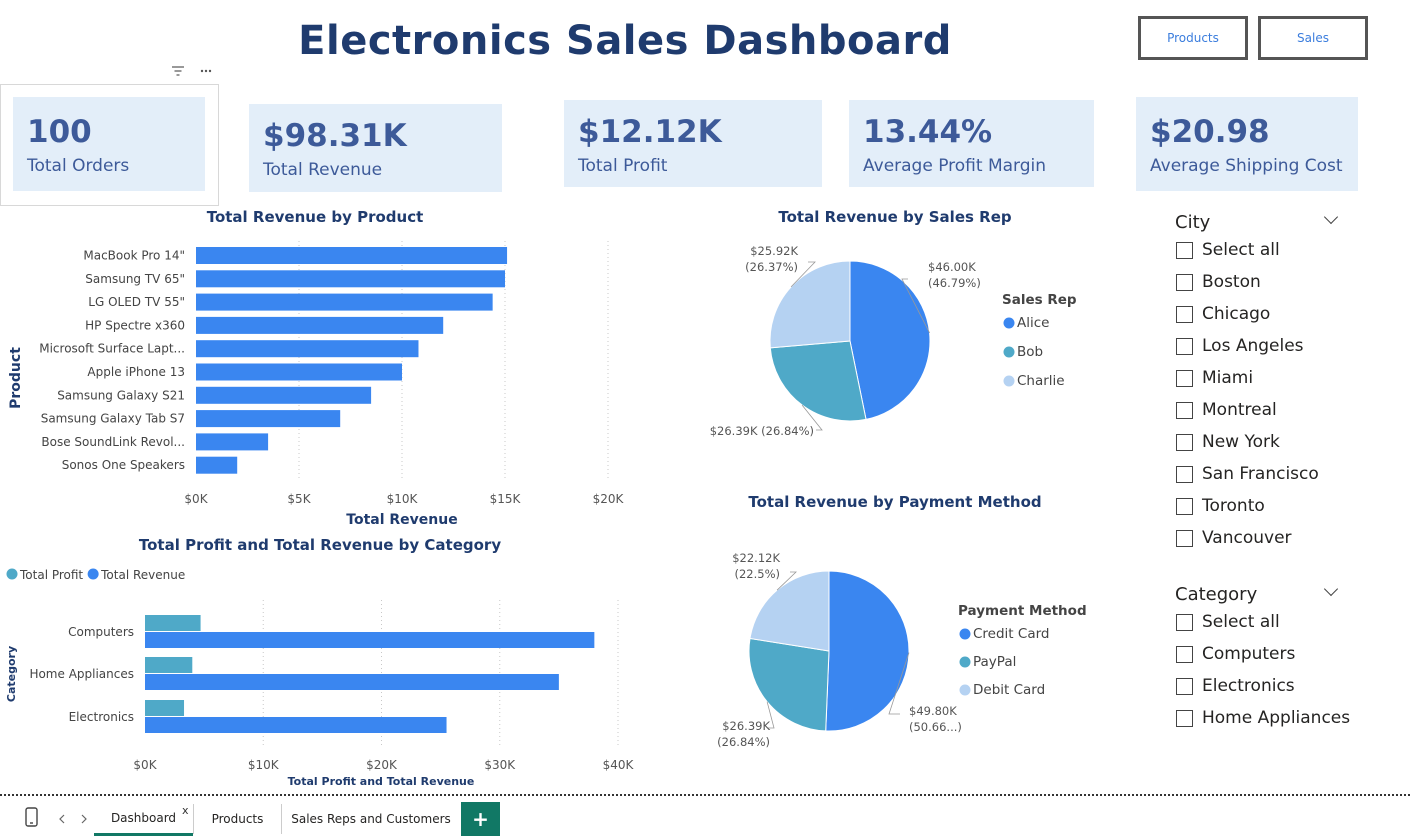 The image size is (1410, 837). I want to click on legend-label: Bob, so click(1030, 352).